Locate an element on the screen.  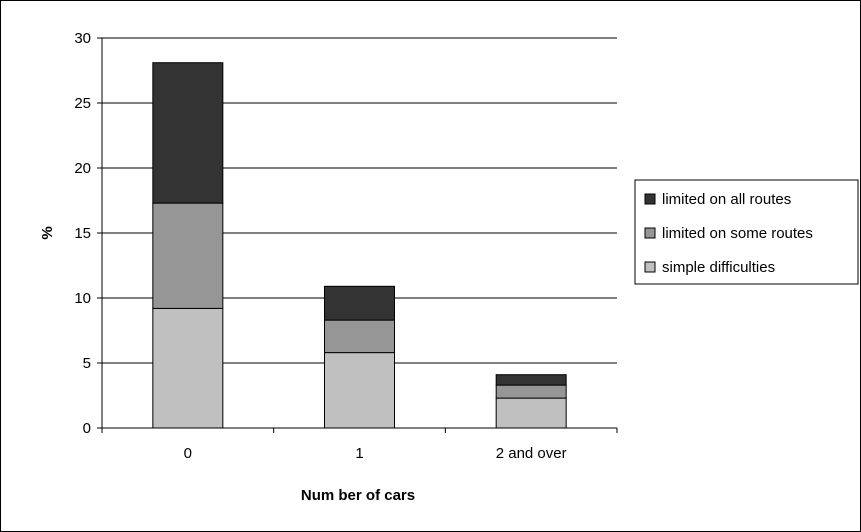
legend-label: limited on some routes is located at coordinates (737, 233).